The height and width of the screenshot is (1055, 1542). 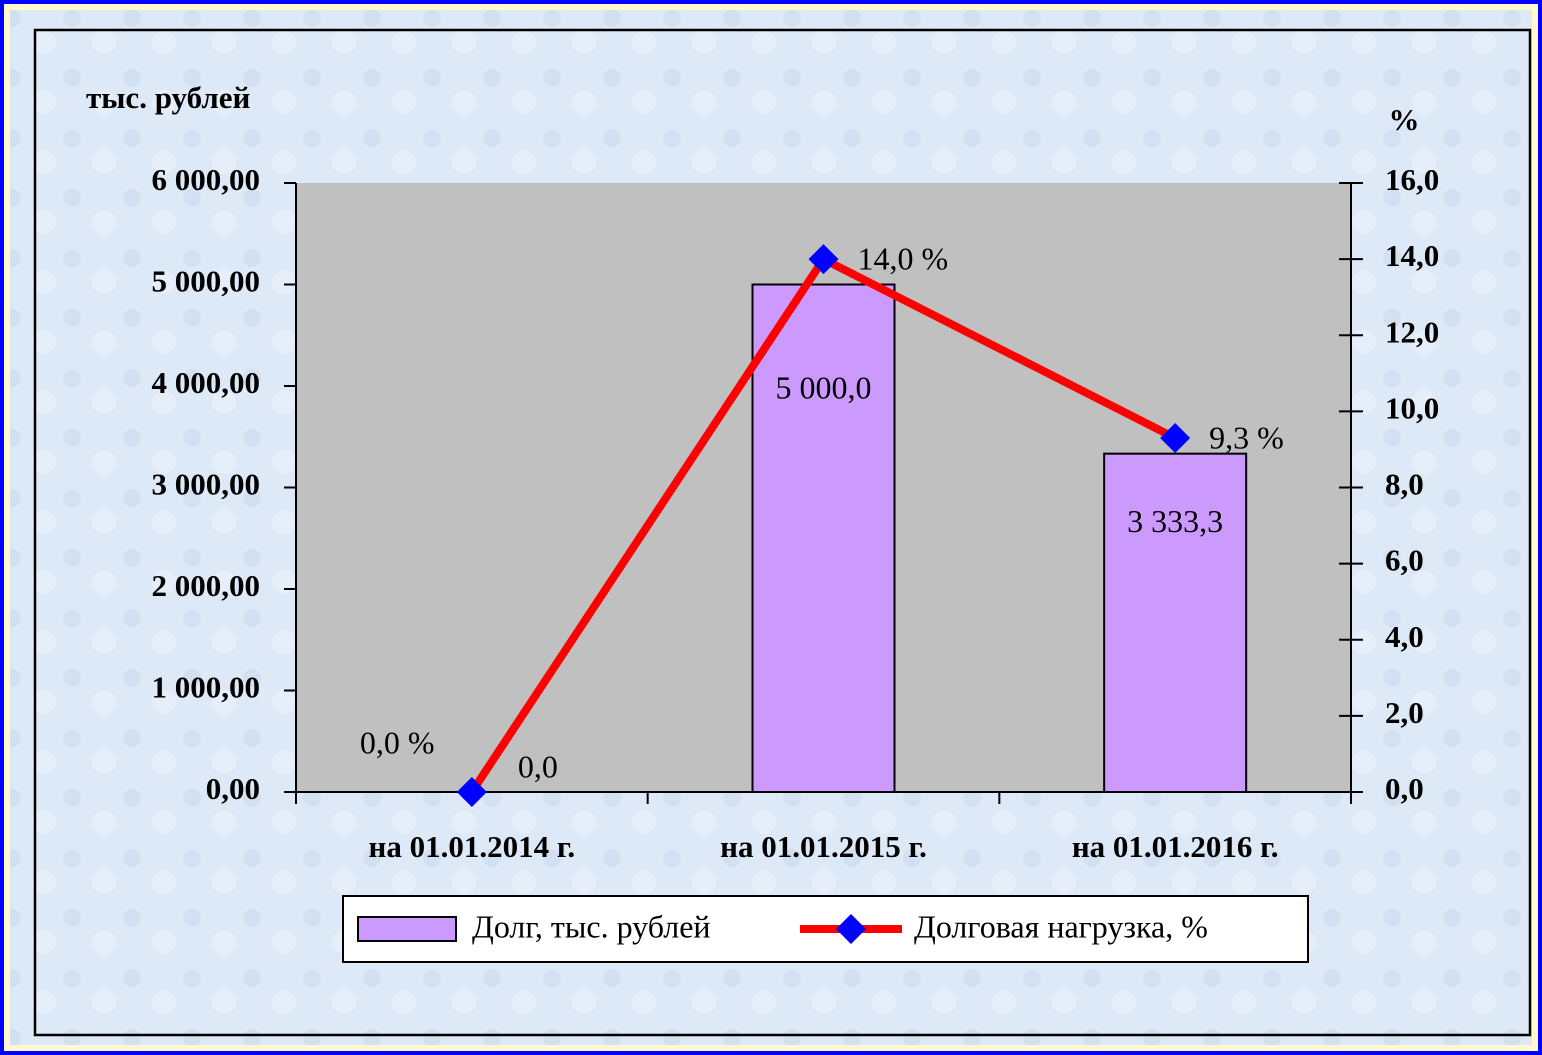 I want to click on y2-tick-label: 8,0, so click(x=1404, y=484).